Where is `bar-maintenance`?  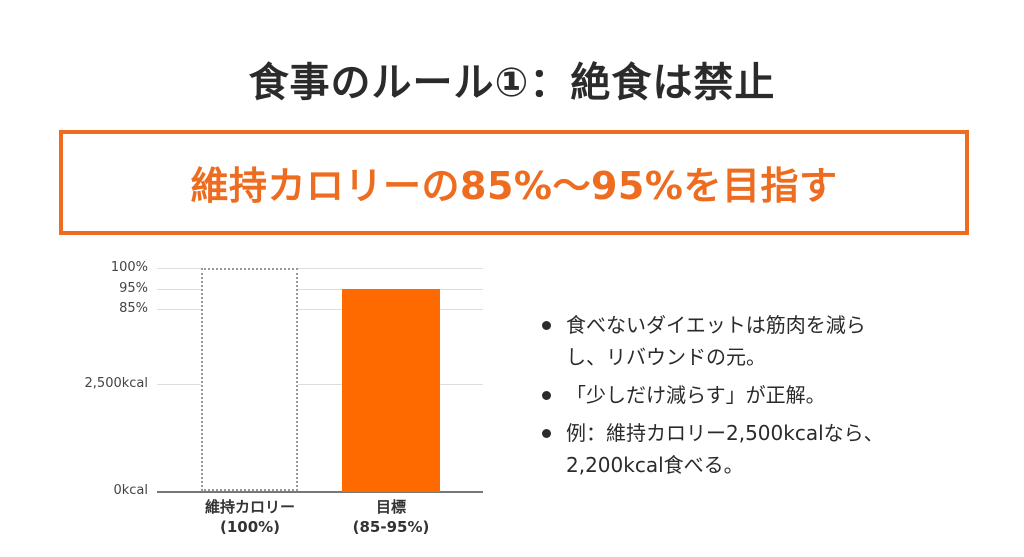 bar-maintenance is located at coordinates (249, 379).